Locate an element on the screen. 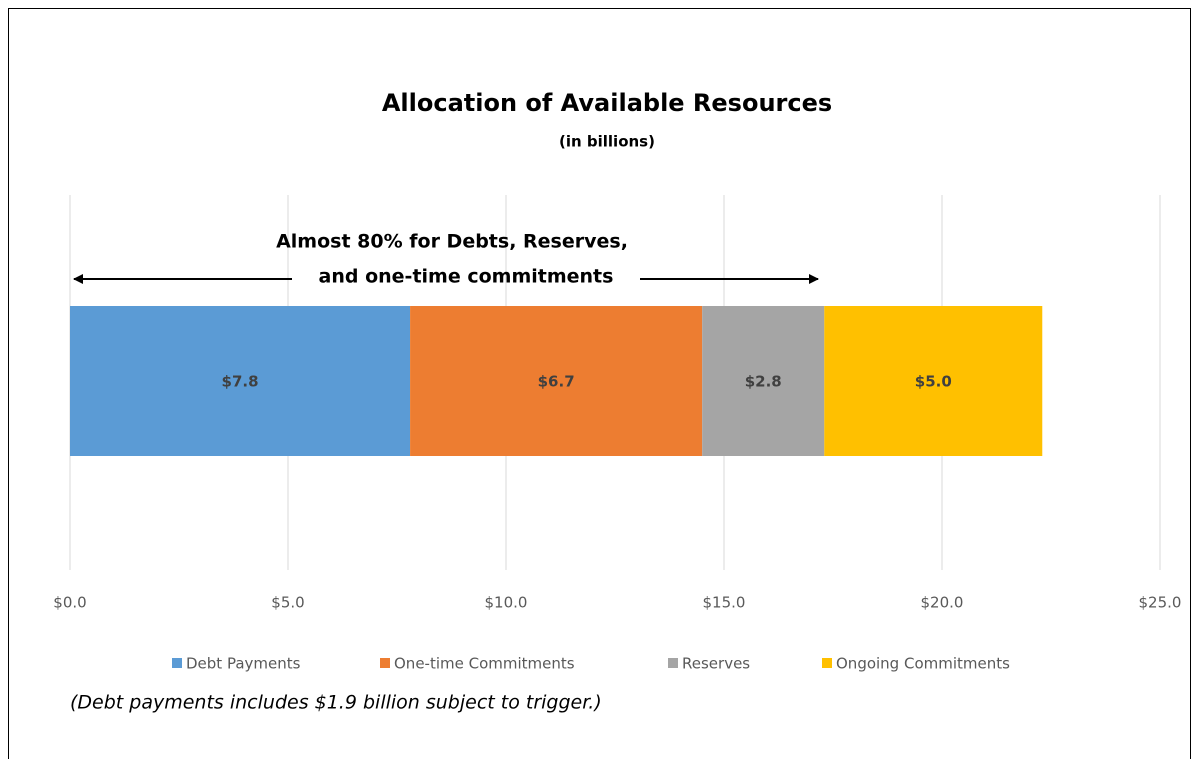 The width and height of the screenshot is (1199, 759). legend-label: Reserves is located at coordinates (716, 664).